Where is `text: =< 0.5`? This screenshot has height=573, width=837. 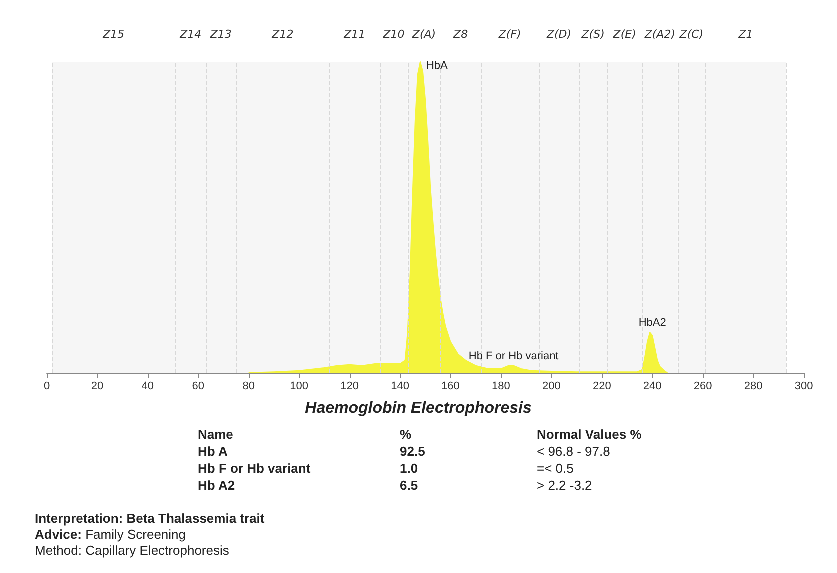 text: =< 0.5 is located at coordinates (556, 469).